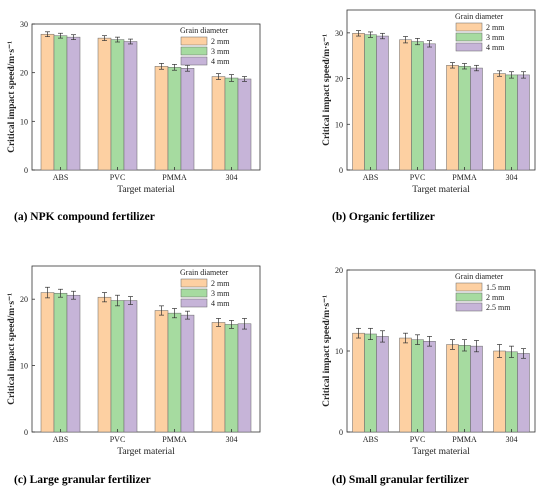 Image resolution: width=550 pixels, height=494 pixels. Describe the element at coordinates (84, 217) in the screenshot. I see `panel-caption: (a) NPK compound fertilizer` at that location.